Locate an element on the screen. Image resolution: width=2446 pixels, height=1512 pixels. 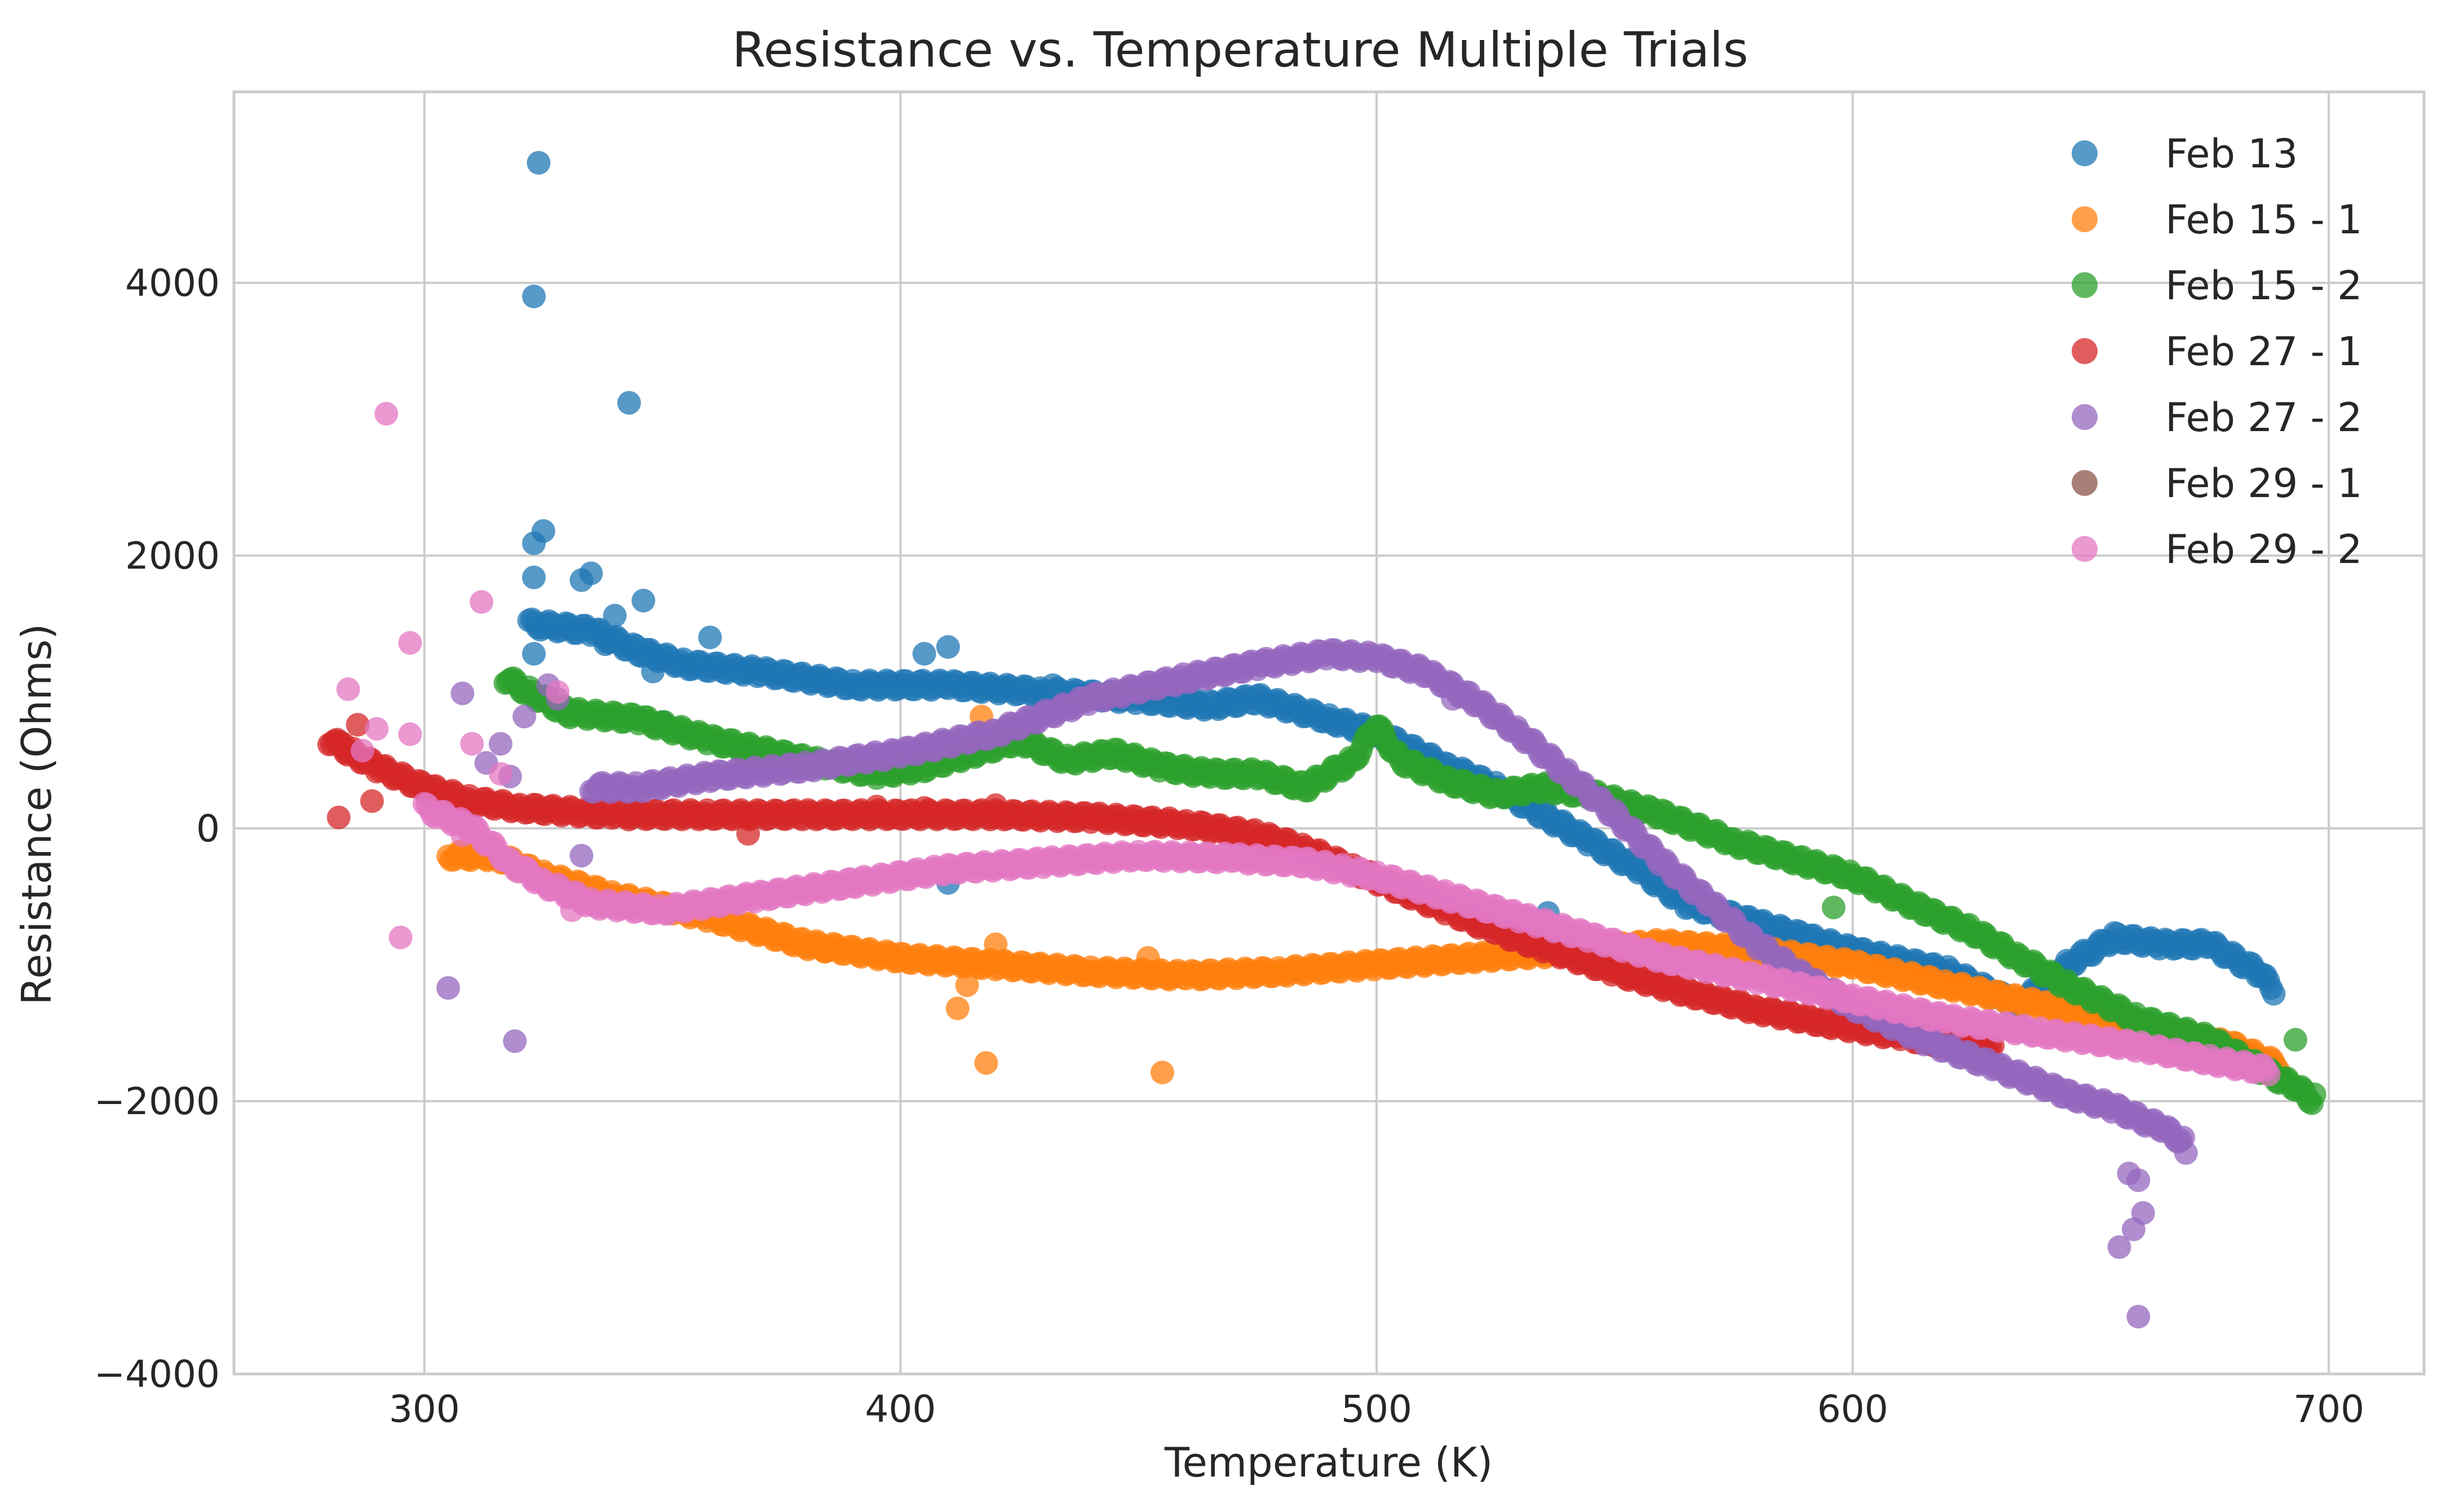
y-axis-label: Resistance (Ohms) is located at coordinates (36, 814).